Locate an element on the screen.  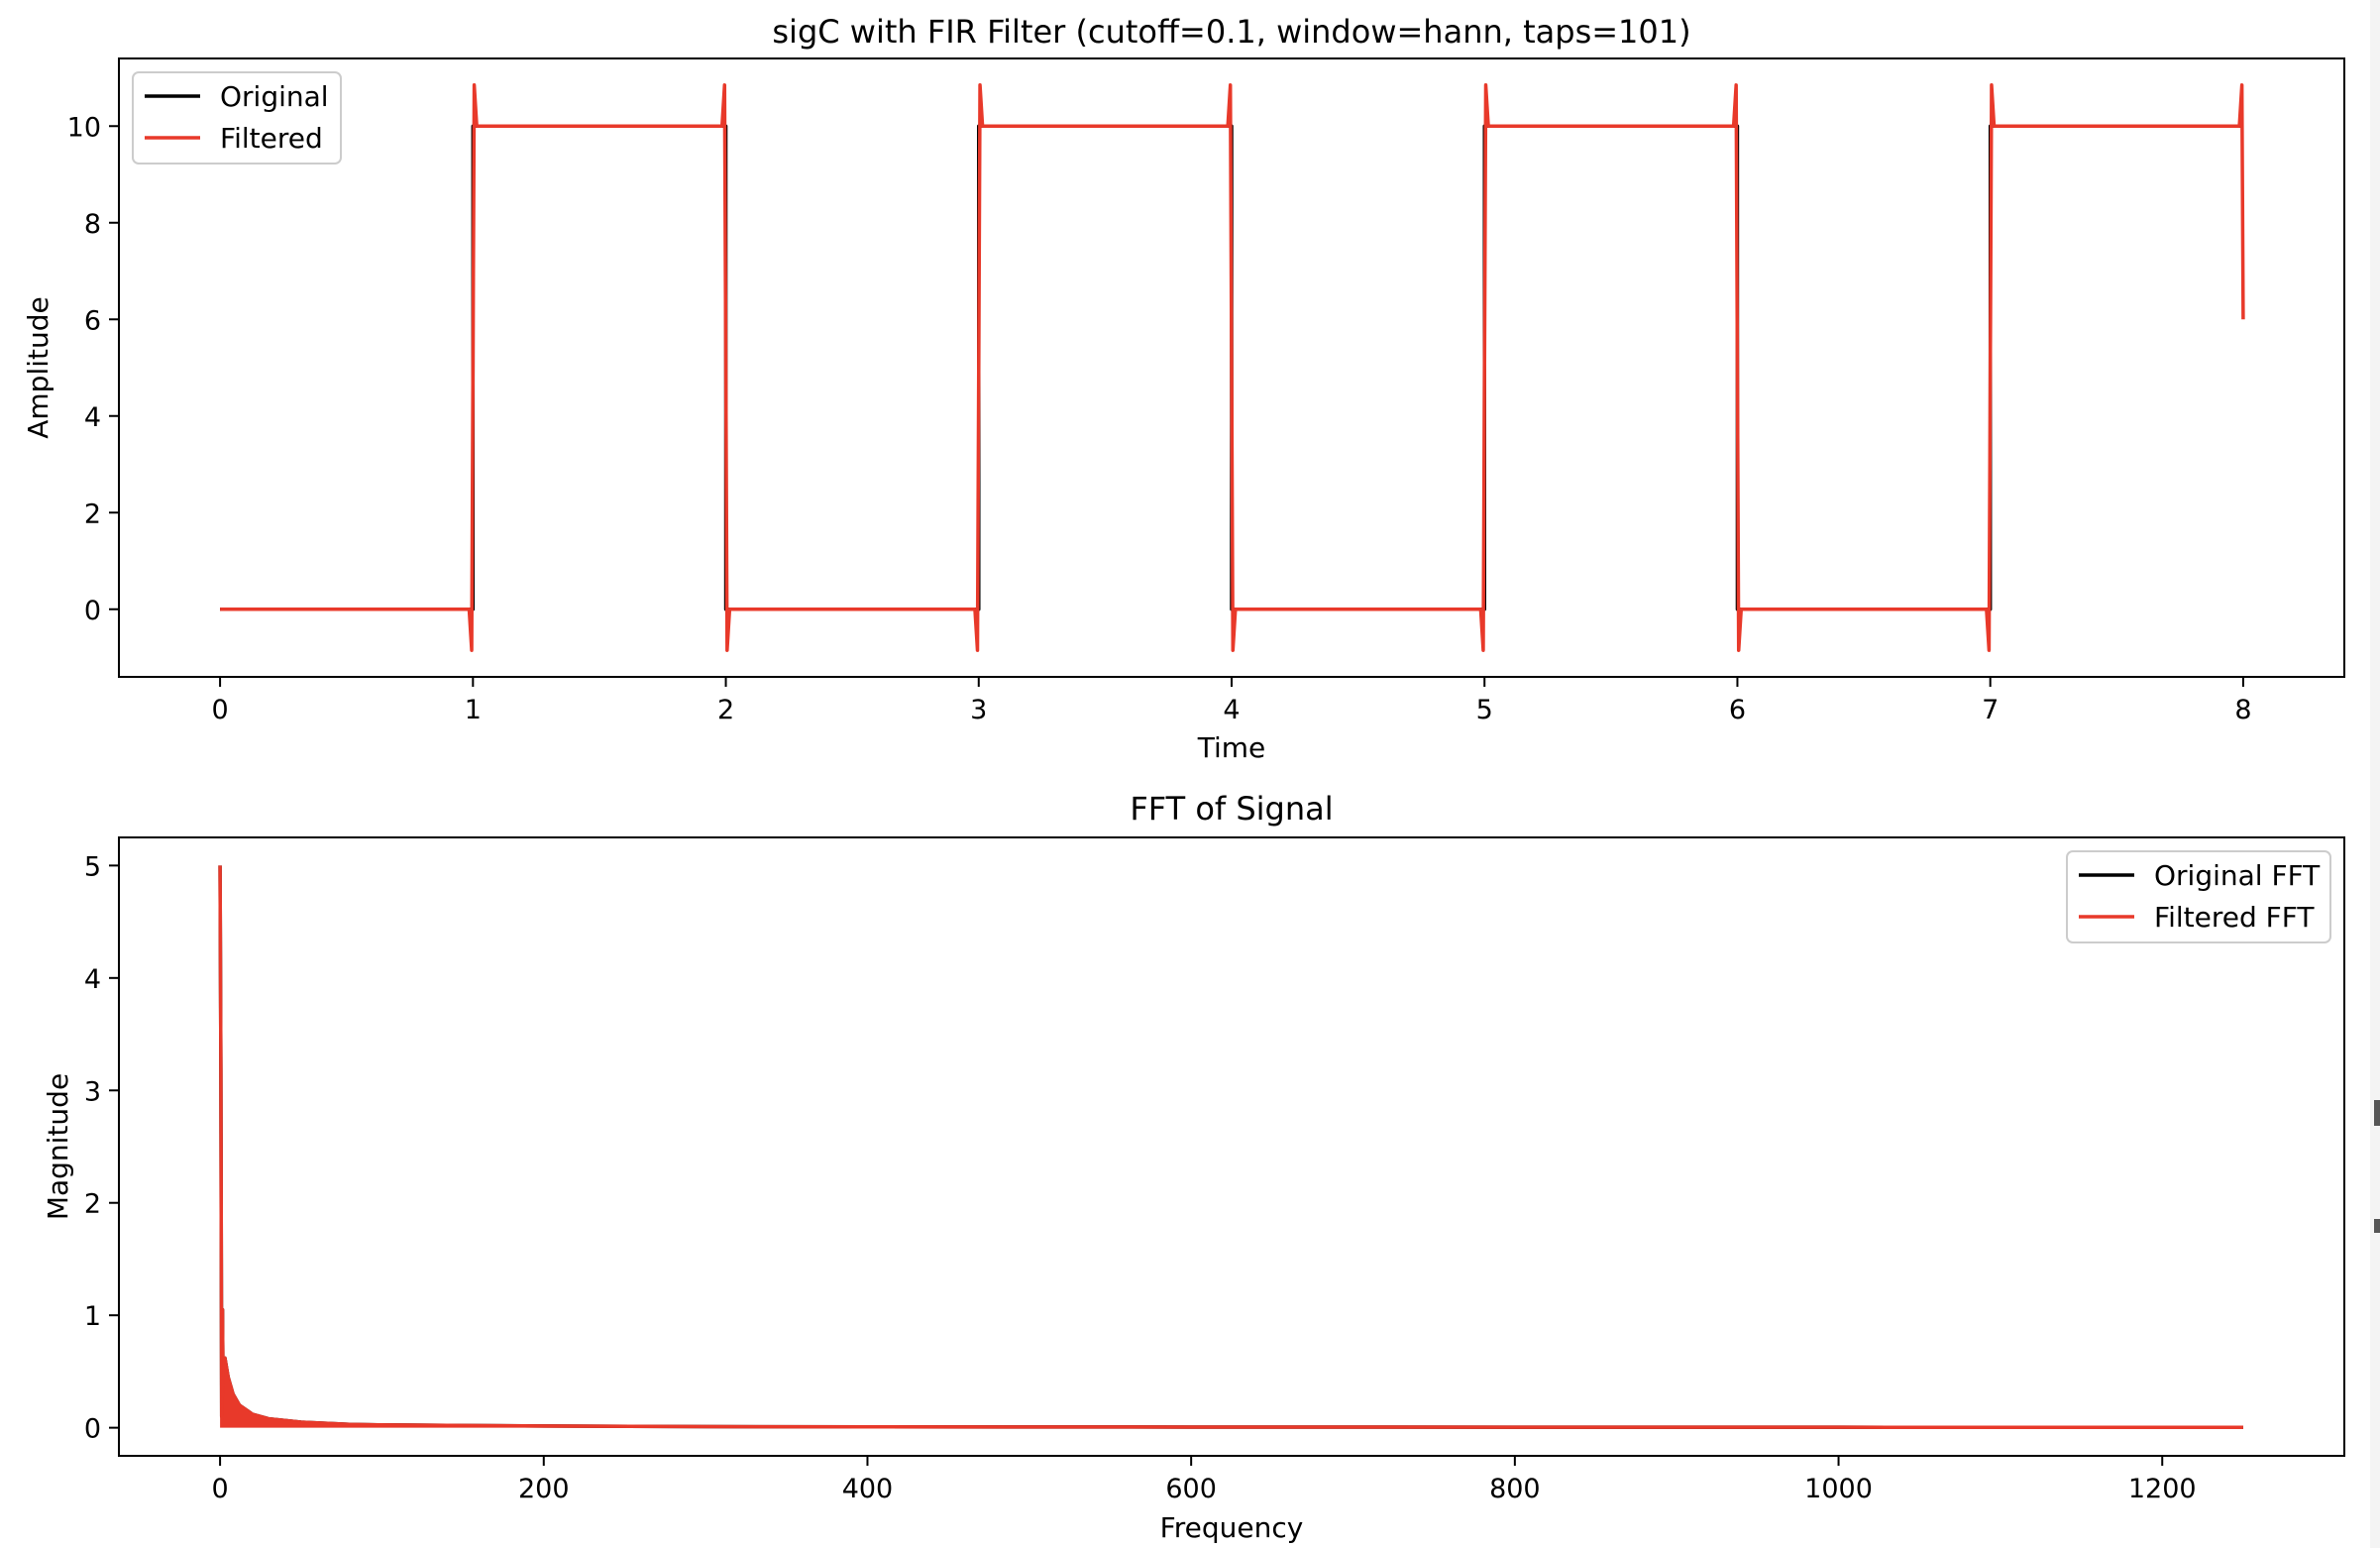
y-axis-label: Magnitude is located at coordinates (58, 1146).